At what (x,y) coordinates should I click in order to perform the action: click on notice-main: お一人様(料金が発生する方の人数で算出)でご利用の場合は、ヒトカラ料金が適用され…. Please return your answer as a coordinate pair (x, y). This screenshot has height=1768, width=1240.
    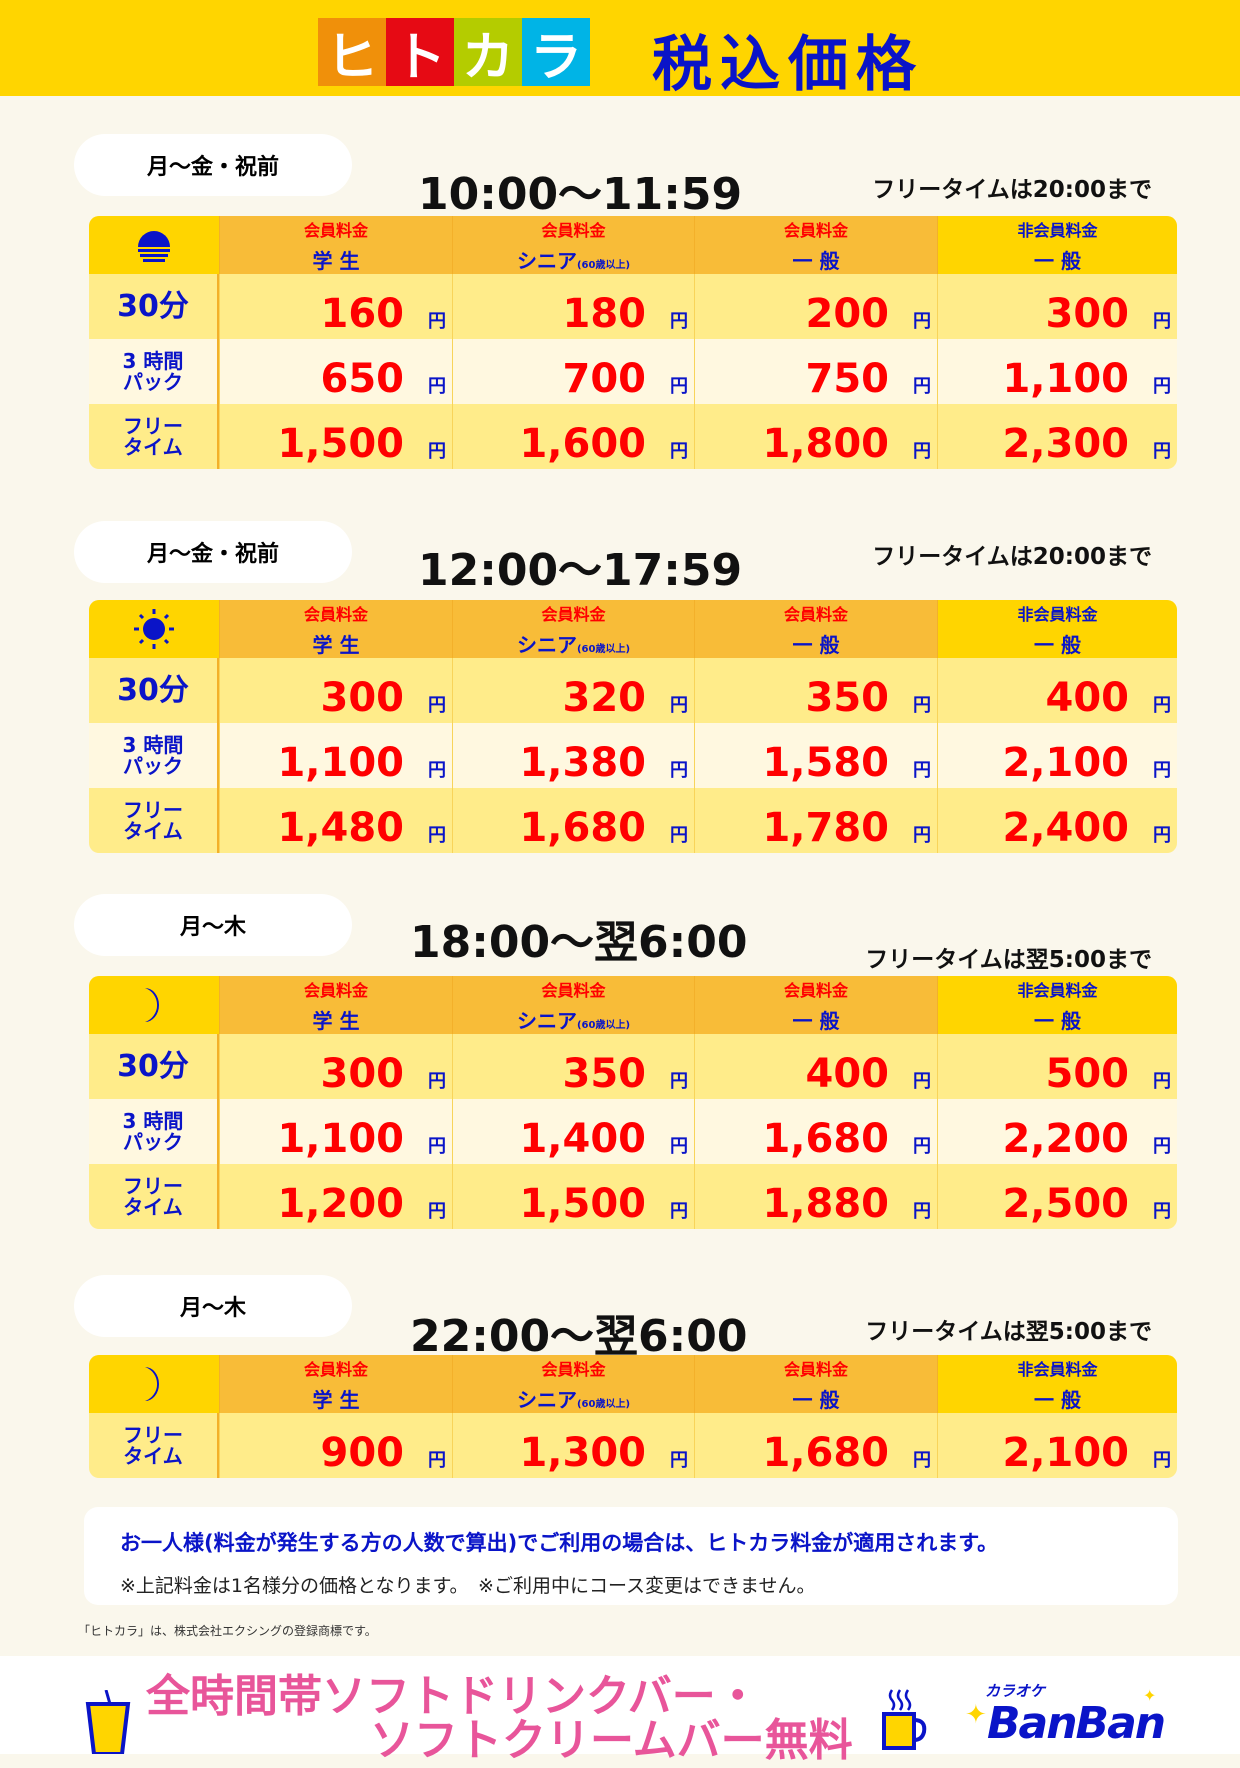
    Looking at the image, I should click on (559, 1543).